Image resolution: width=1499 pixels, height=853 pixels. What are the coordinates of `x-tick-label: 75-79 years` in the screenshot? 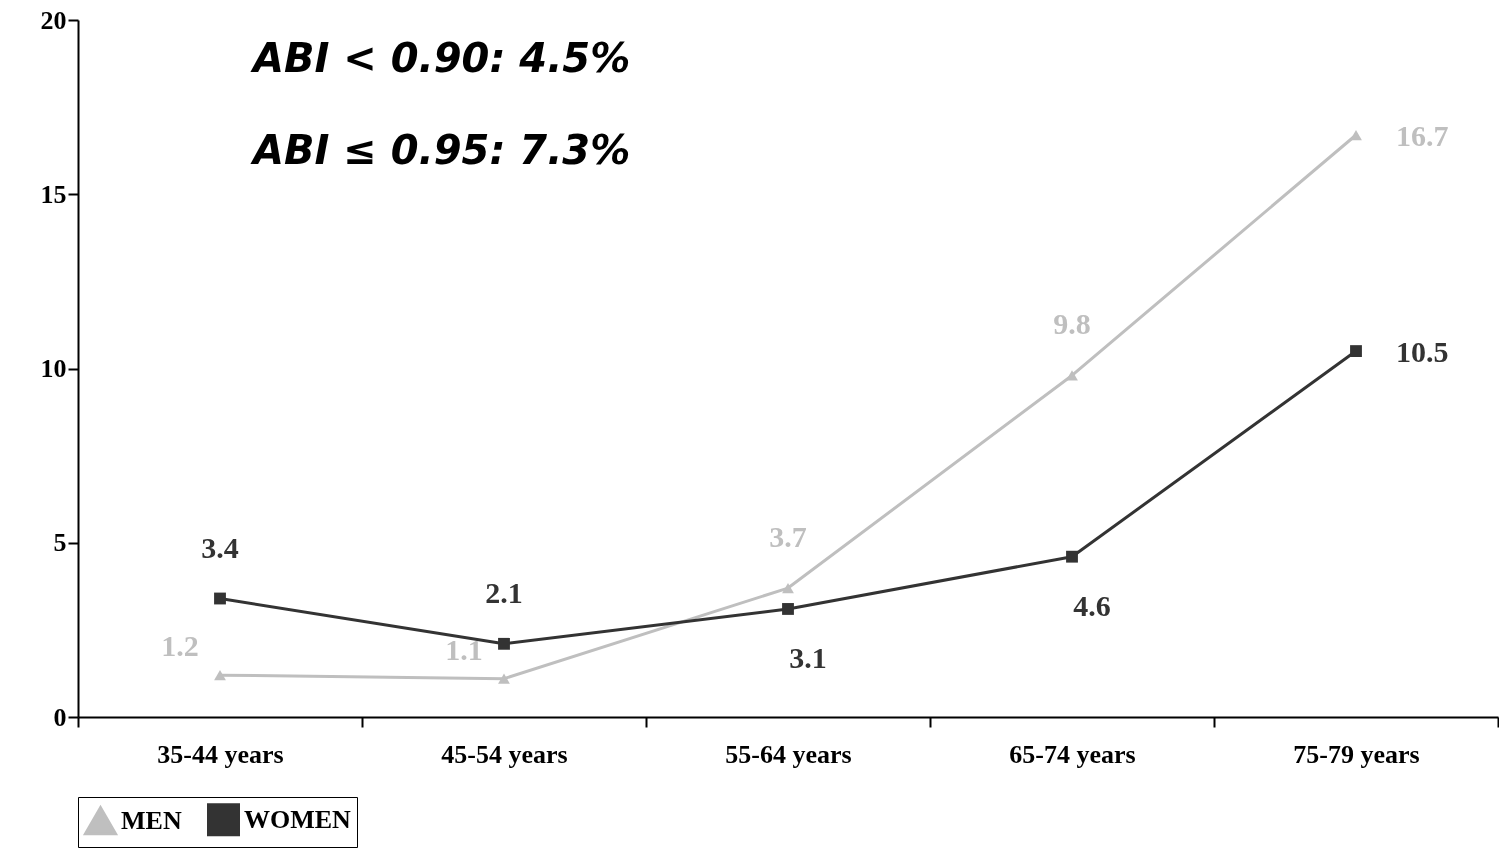 It's located at (1356, 754).